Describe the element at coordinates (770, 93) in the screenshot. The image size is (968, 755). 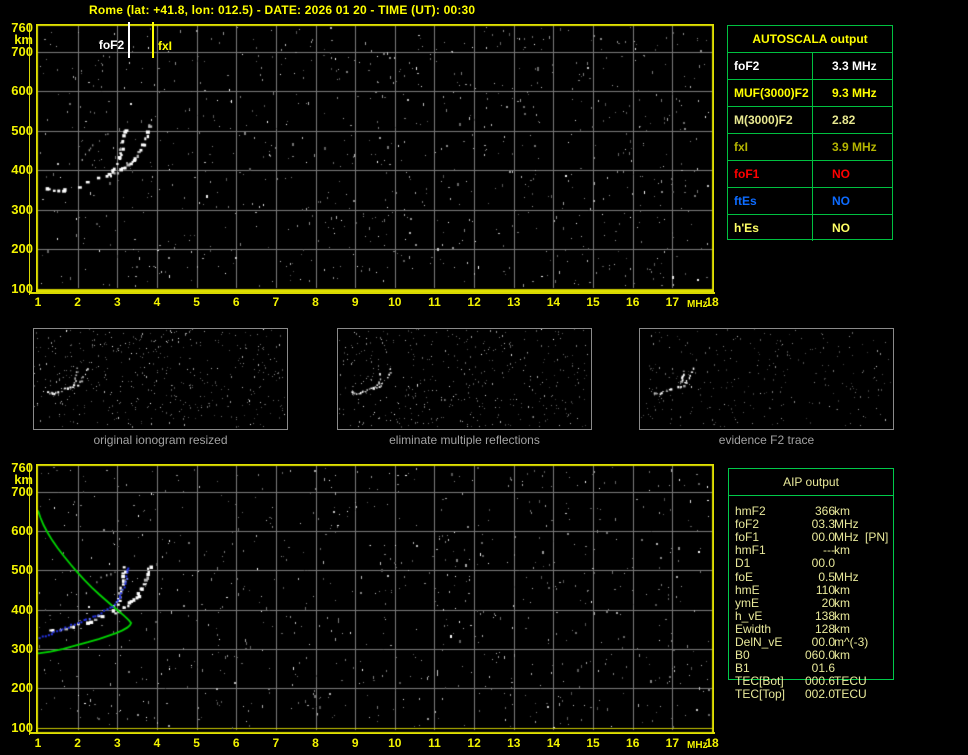
I see `autoscala-param-label: MUF(3000)F2` at that location.